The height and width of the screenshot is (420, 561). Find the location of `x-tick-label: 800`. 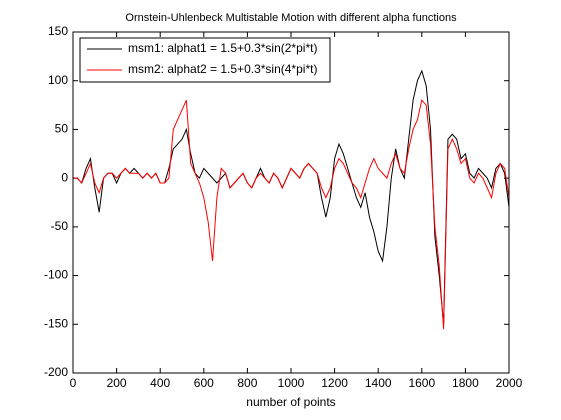

x-tick-label: 800 is located at coordinates (247, 383).